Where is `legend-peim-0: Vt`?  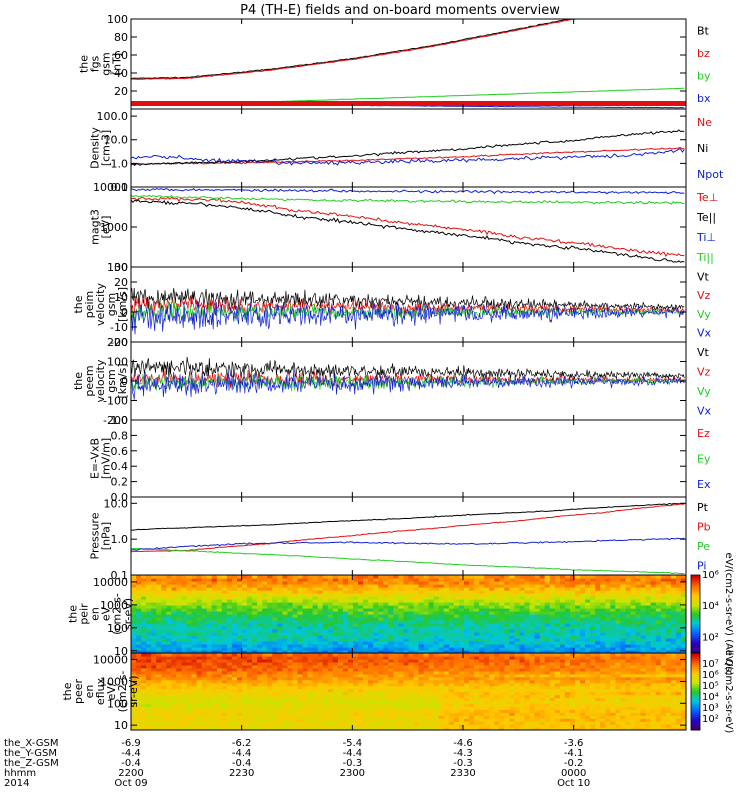 legend-peim-0: Vt is located at coordinates (703, 276).